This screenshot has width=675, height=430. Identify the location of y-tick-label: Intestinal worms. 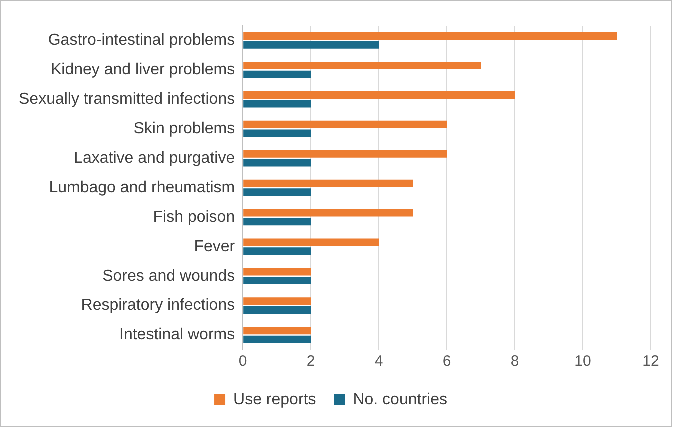
(178, 335).